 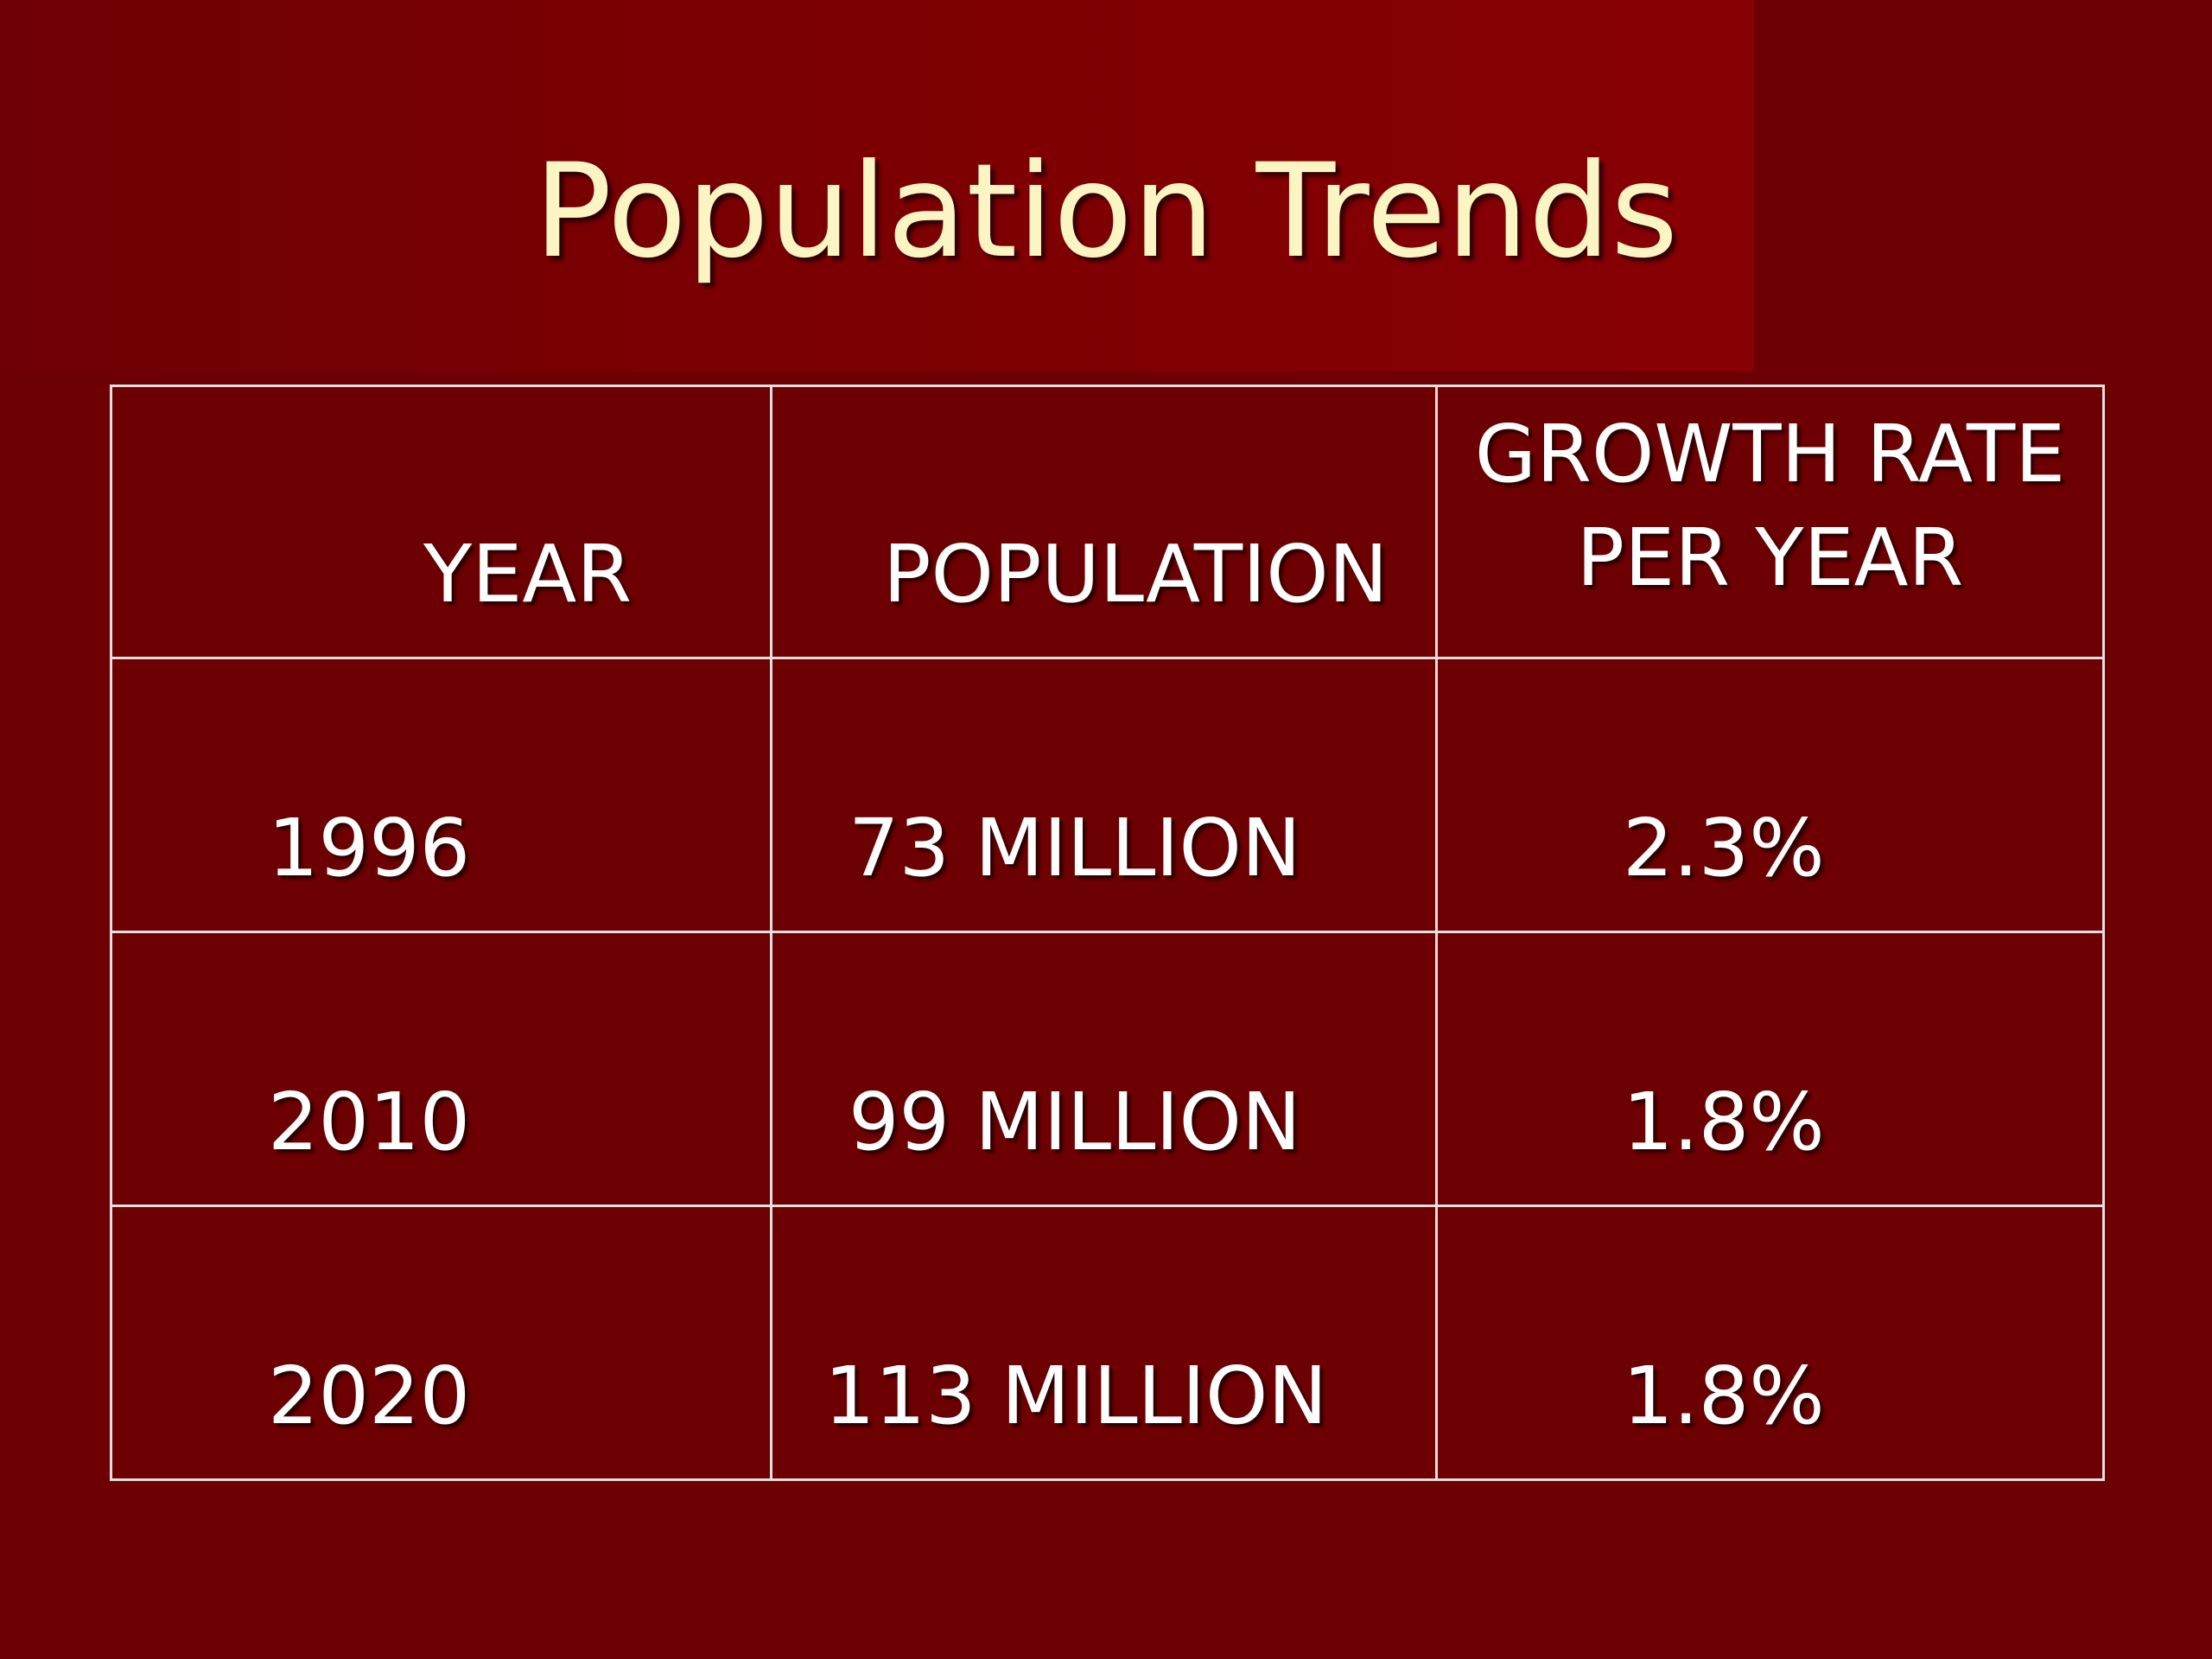 I want to click on header-population-cell: POPULATION, so click(x=1104, y=522).